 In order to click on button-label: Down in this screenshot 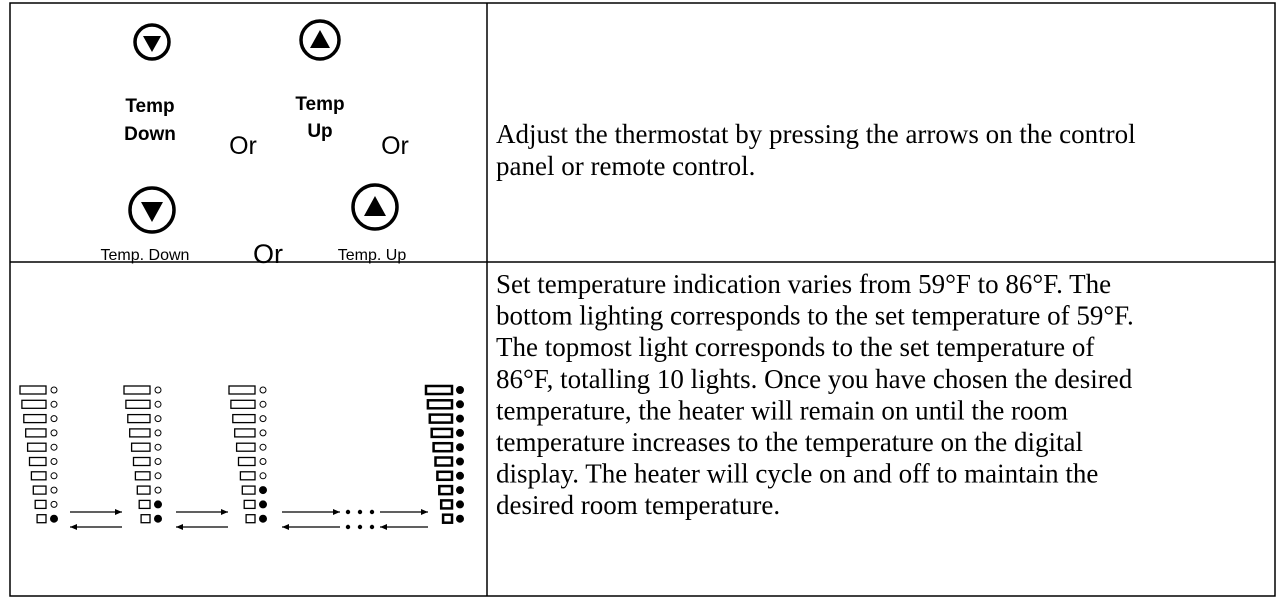, I will do `click(150, 134)`.